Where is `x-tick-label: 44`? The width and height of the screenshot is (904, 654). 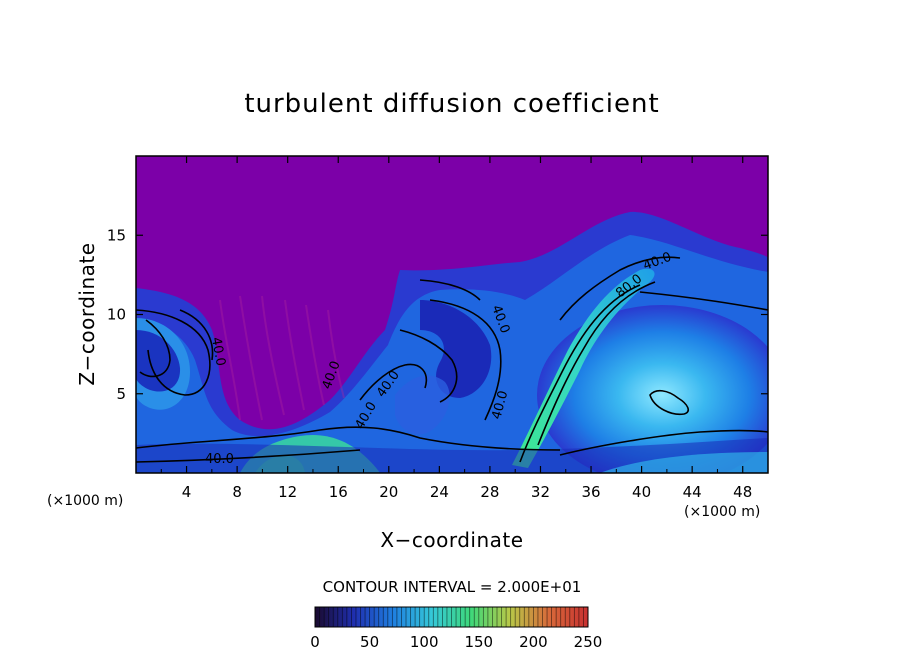 x-tick-label: 44 is located at coordinates (692, 492).